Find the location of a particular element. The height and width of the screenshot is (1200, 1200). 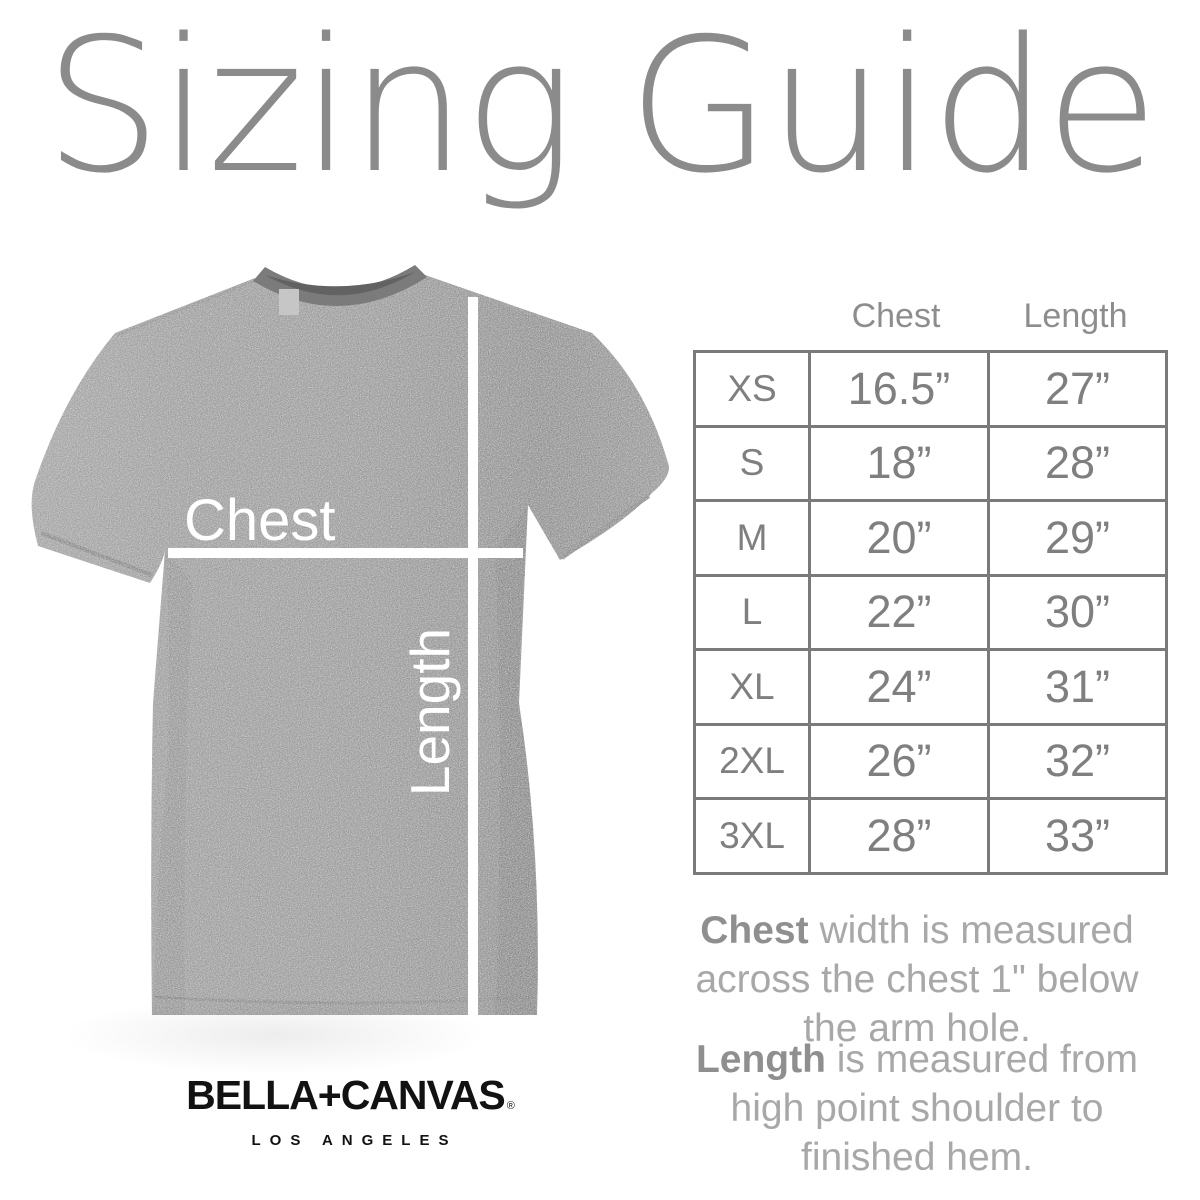

table-row: XL 24” 31” is located at coordinates (930, 687).